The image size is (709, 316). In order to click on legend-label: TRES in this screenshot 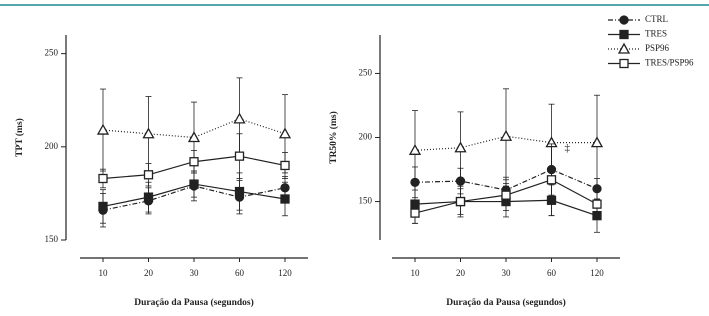, I will do `click(656, 34)`.